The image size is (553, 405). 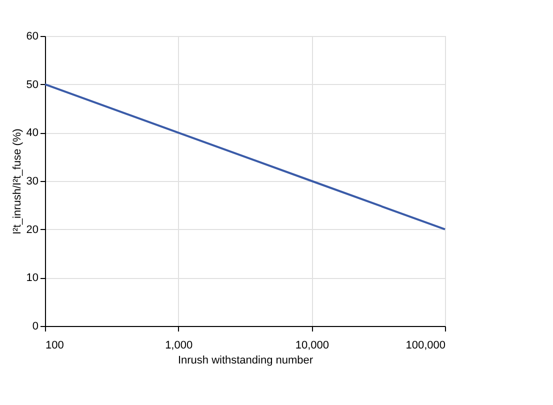 I want to click on x-axis-title: Inrush withstanding number, so click(x=246, y=360).